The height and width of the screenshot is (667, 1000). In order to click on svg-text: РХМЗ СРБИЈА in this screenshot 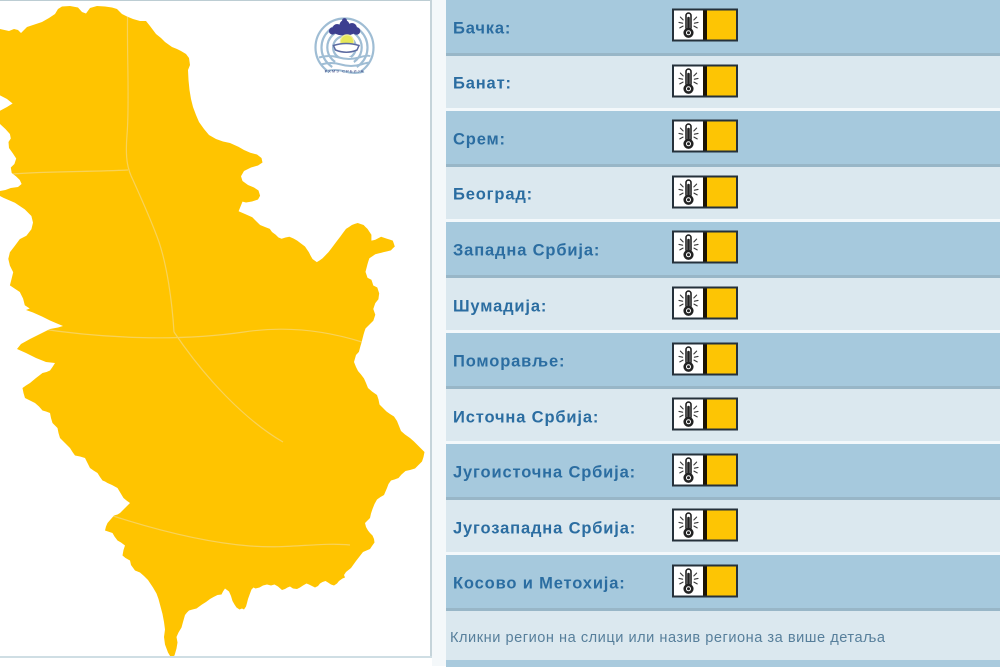, I will do `click(345, 71)`.